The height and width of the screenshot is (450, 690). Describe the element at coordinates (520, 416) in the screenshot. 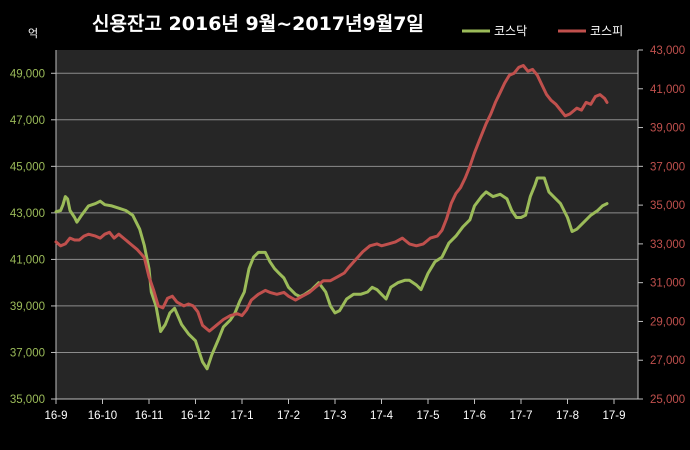

I see `x-tick-label: 17-7` at that location.